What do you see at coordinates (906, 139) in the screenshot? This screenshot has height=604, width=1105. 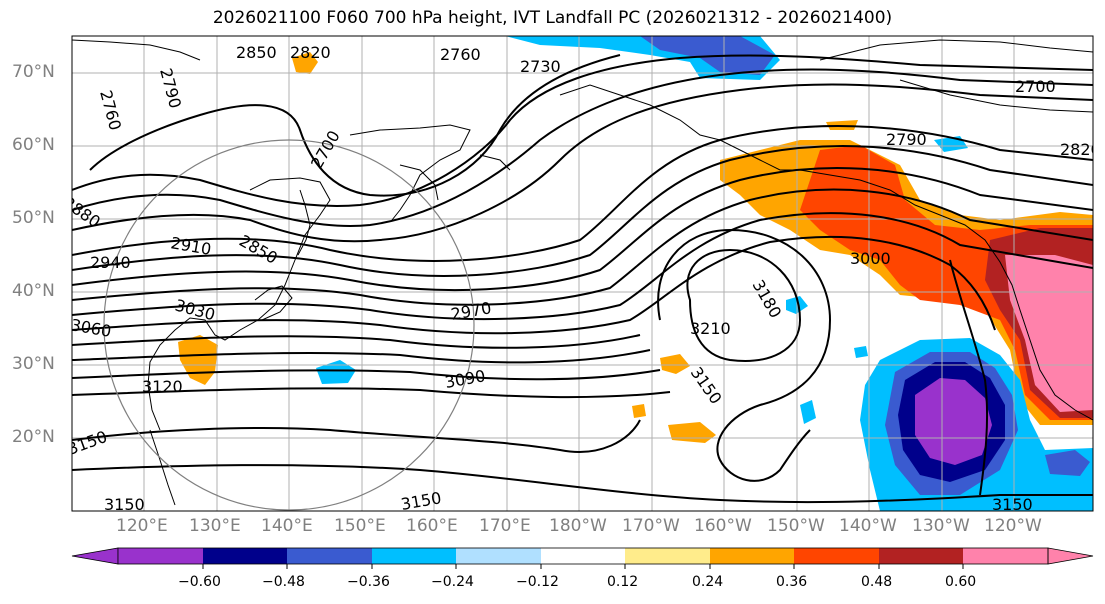 I see `contour-label: 2790` at bounding box center [906, 139].